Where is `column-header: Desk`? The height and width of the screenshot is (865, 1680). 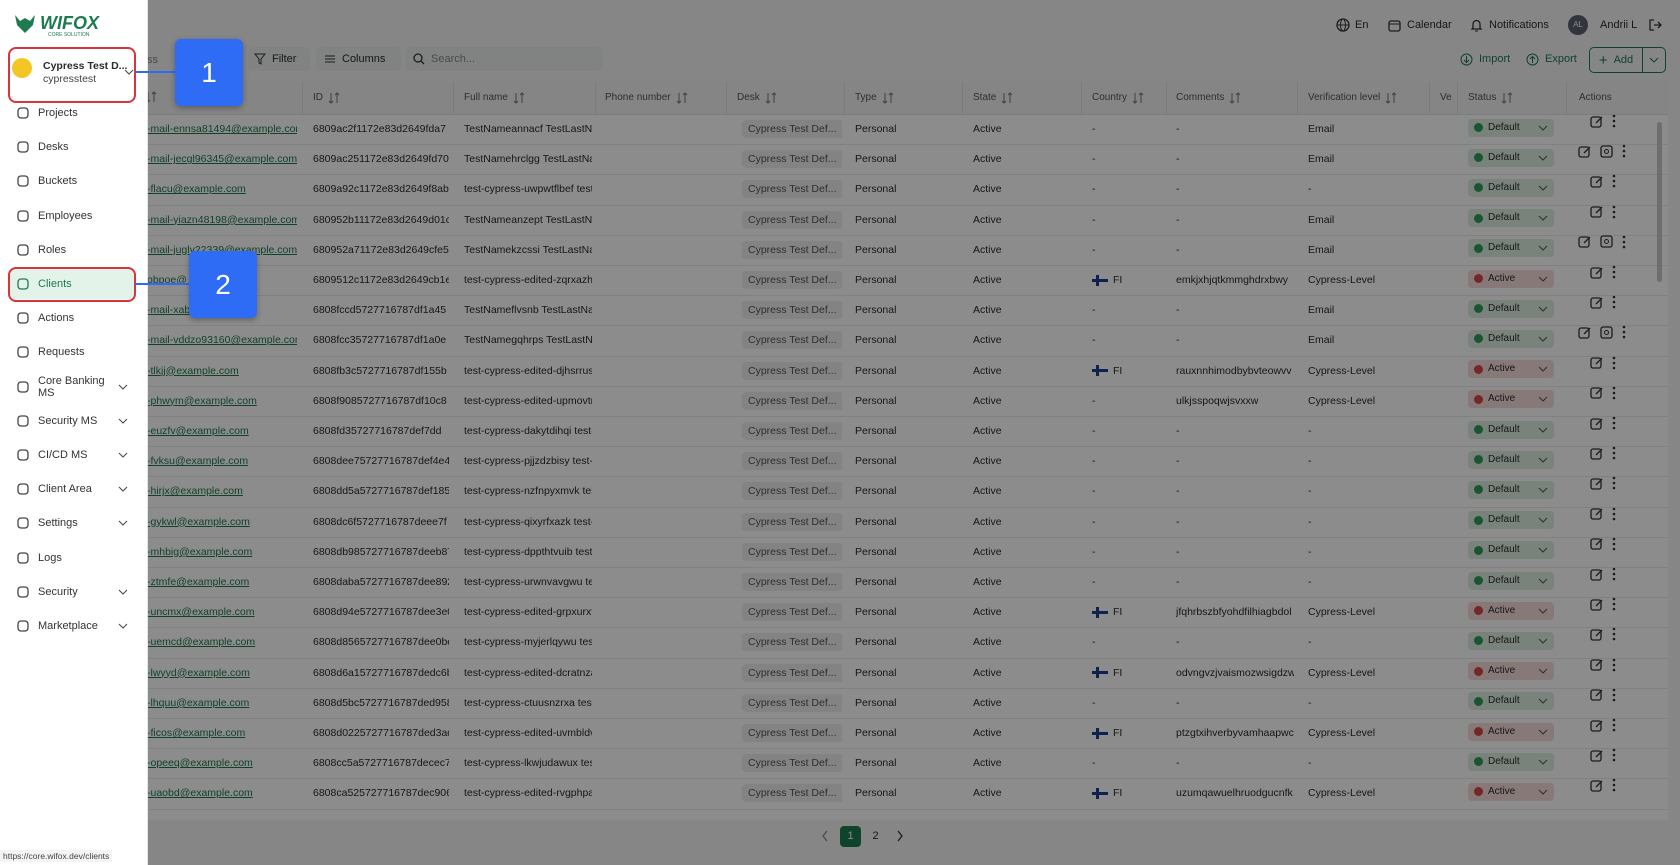
column-header: Desk is located at coordinates (757, 98).